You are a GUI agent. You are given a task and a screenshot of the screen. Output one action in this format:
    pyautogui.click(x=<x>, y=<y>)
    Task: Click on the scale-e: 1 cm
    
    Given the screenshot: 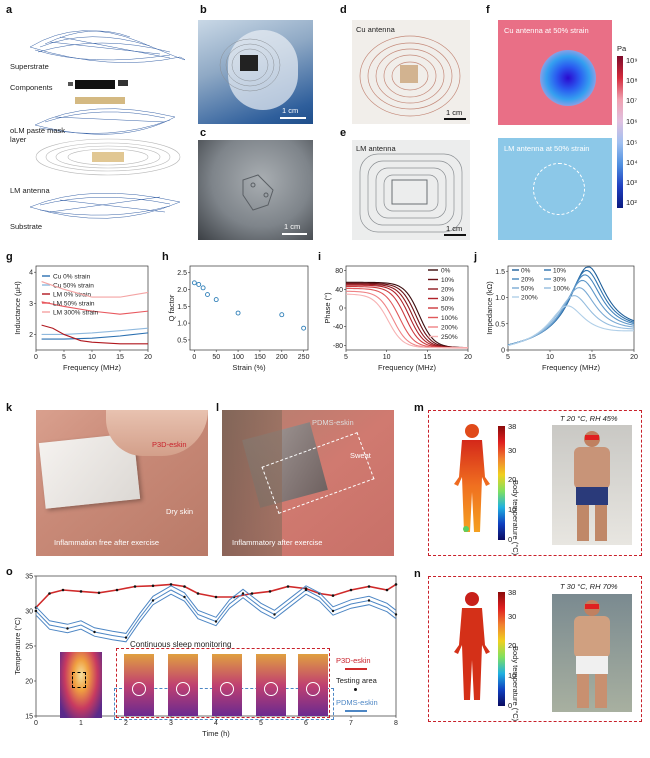 What is the action you would take?
    pyautogui.click(x=454, y=228)
    